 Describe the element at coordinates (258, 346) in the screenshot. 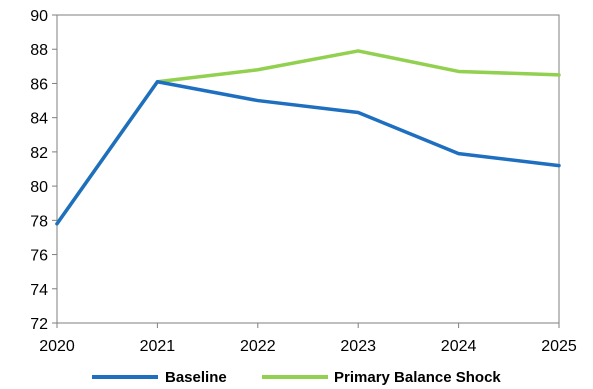

I see `x-tick-label: 2022` at that location.